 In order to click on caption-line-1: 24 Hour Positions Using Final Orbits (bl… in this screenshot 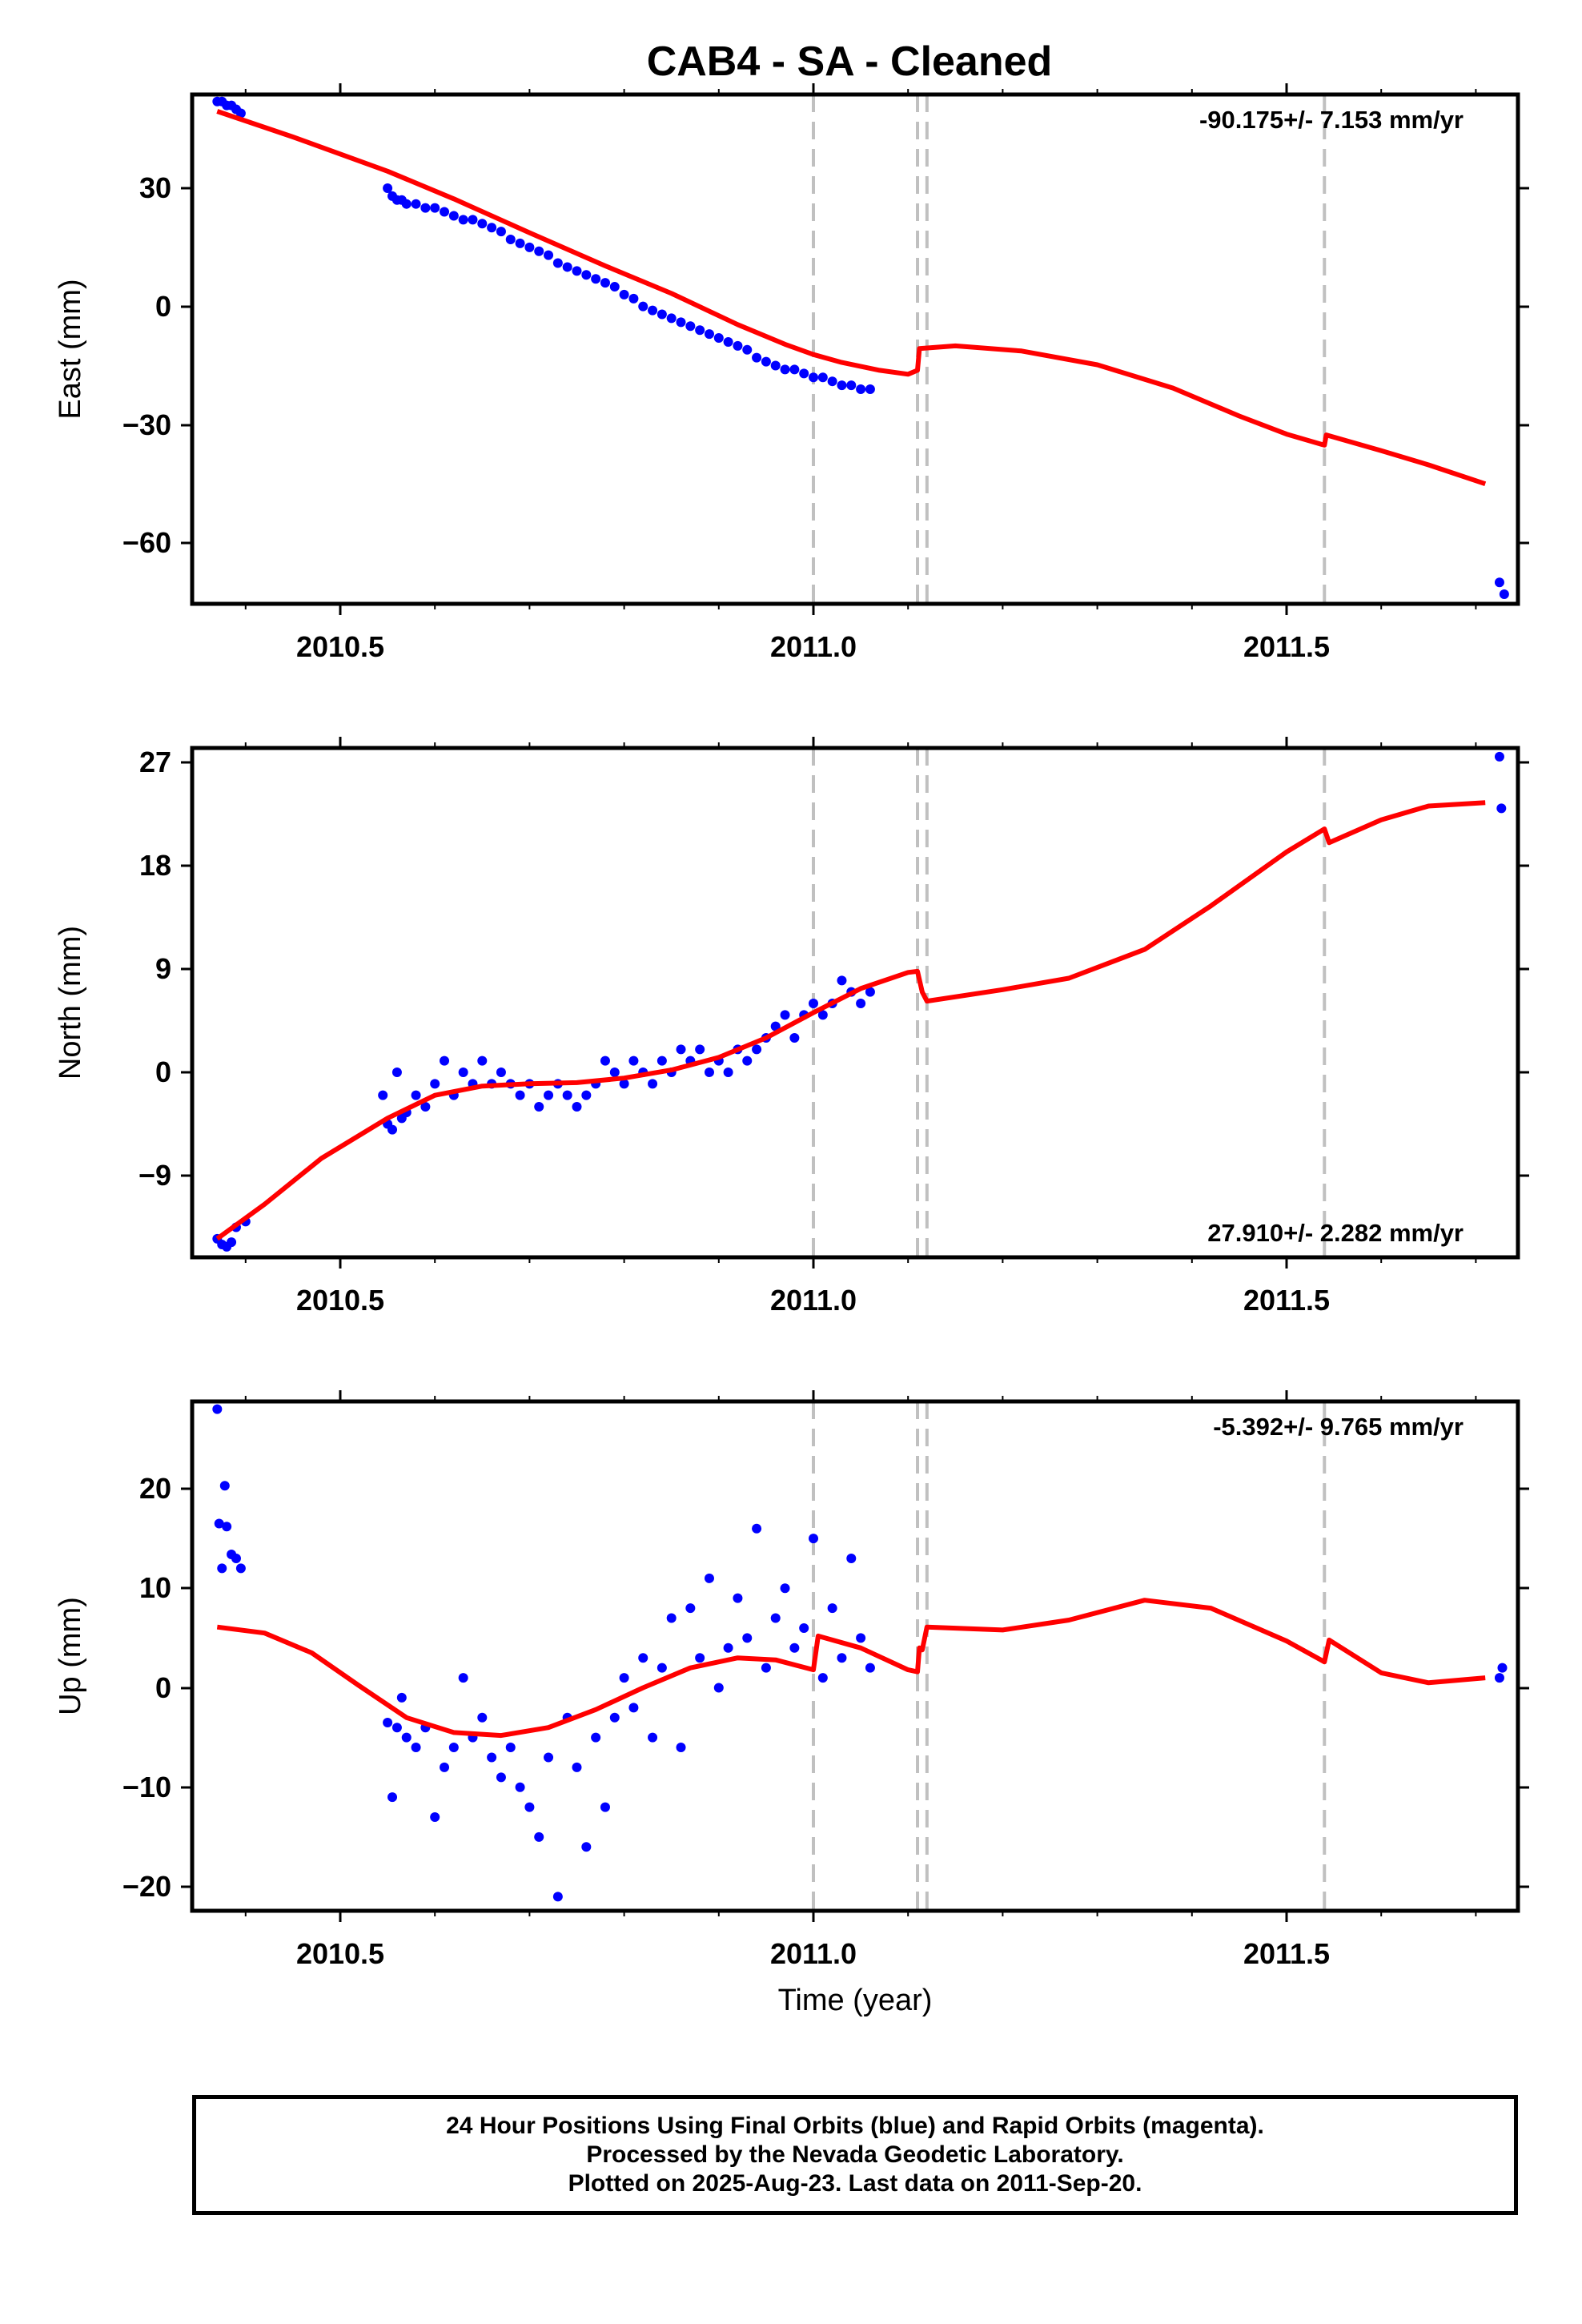, I will do `click(855, 2126)`.